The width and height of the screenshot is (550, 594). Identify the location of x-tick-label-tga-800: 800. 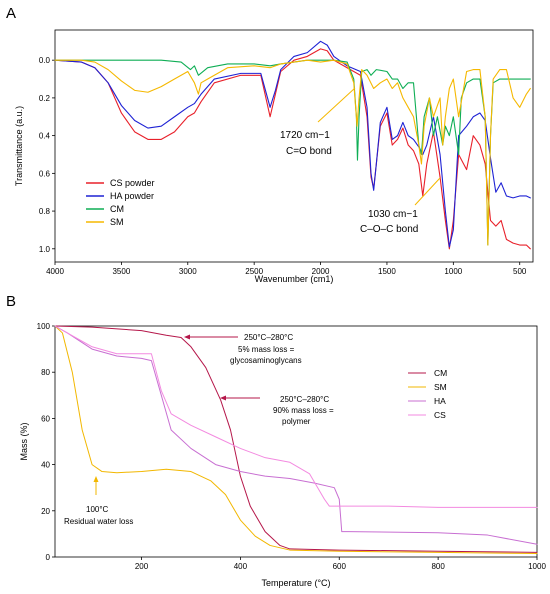
(438, 566).